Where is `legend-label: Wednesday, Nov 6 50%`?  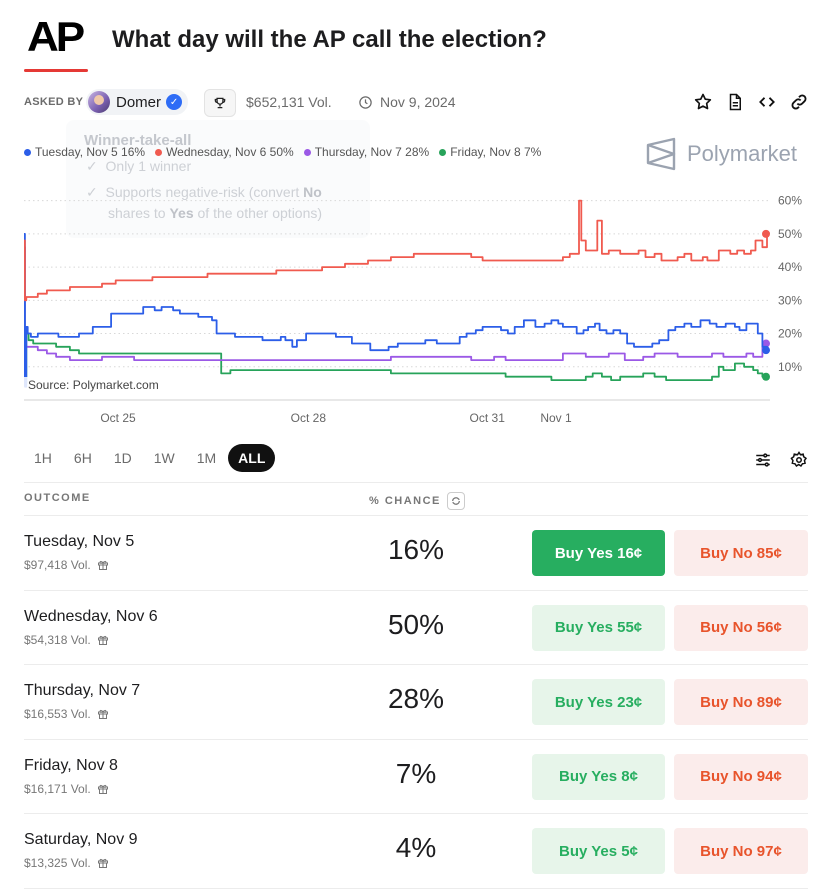
legend-label: Wednesday, Nov 6 50% is located at coordinates (230, 152).